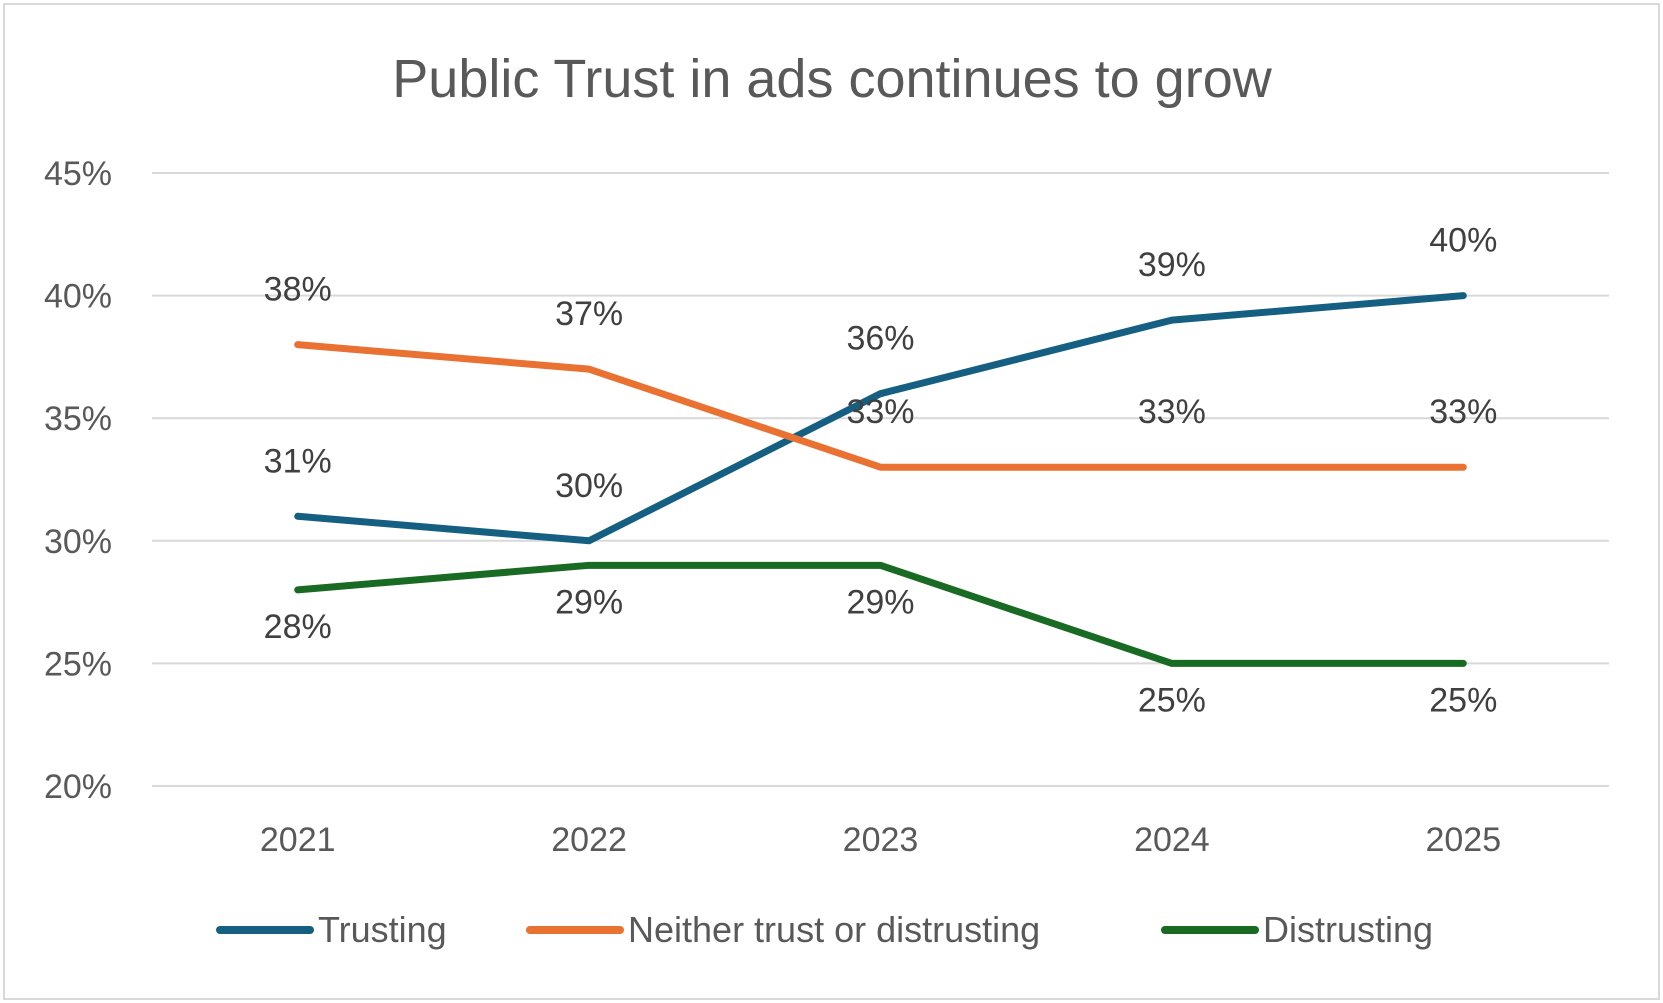  What do you see at coordinates (382, 929) in the screenshot?
I see `legend-label-0: Trusting` at bounding box center [382, 929].